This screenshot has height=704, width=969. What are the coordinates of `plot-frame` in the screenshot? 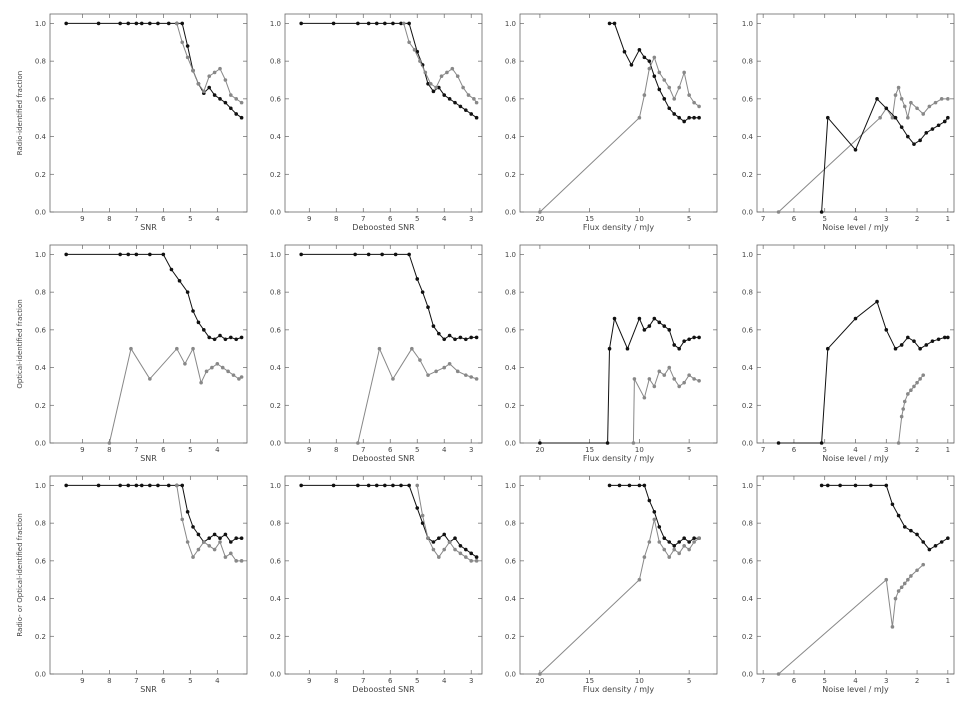 It's located at (148, 575).